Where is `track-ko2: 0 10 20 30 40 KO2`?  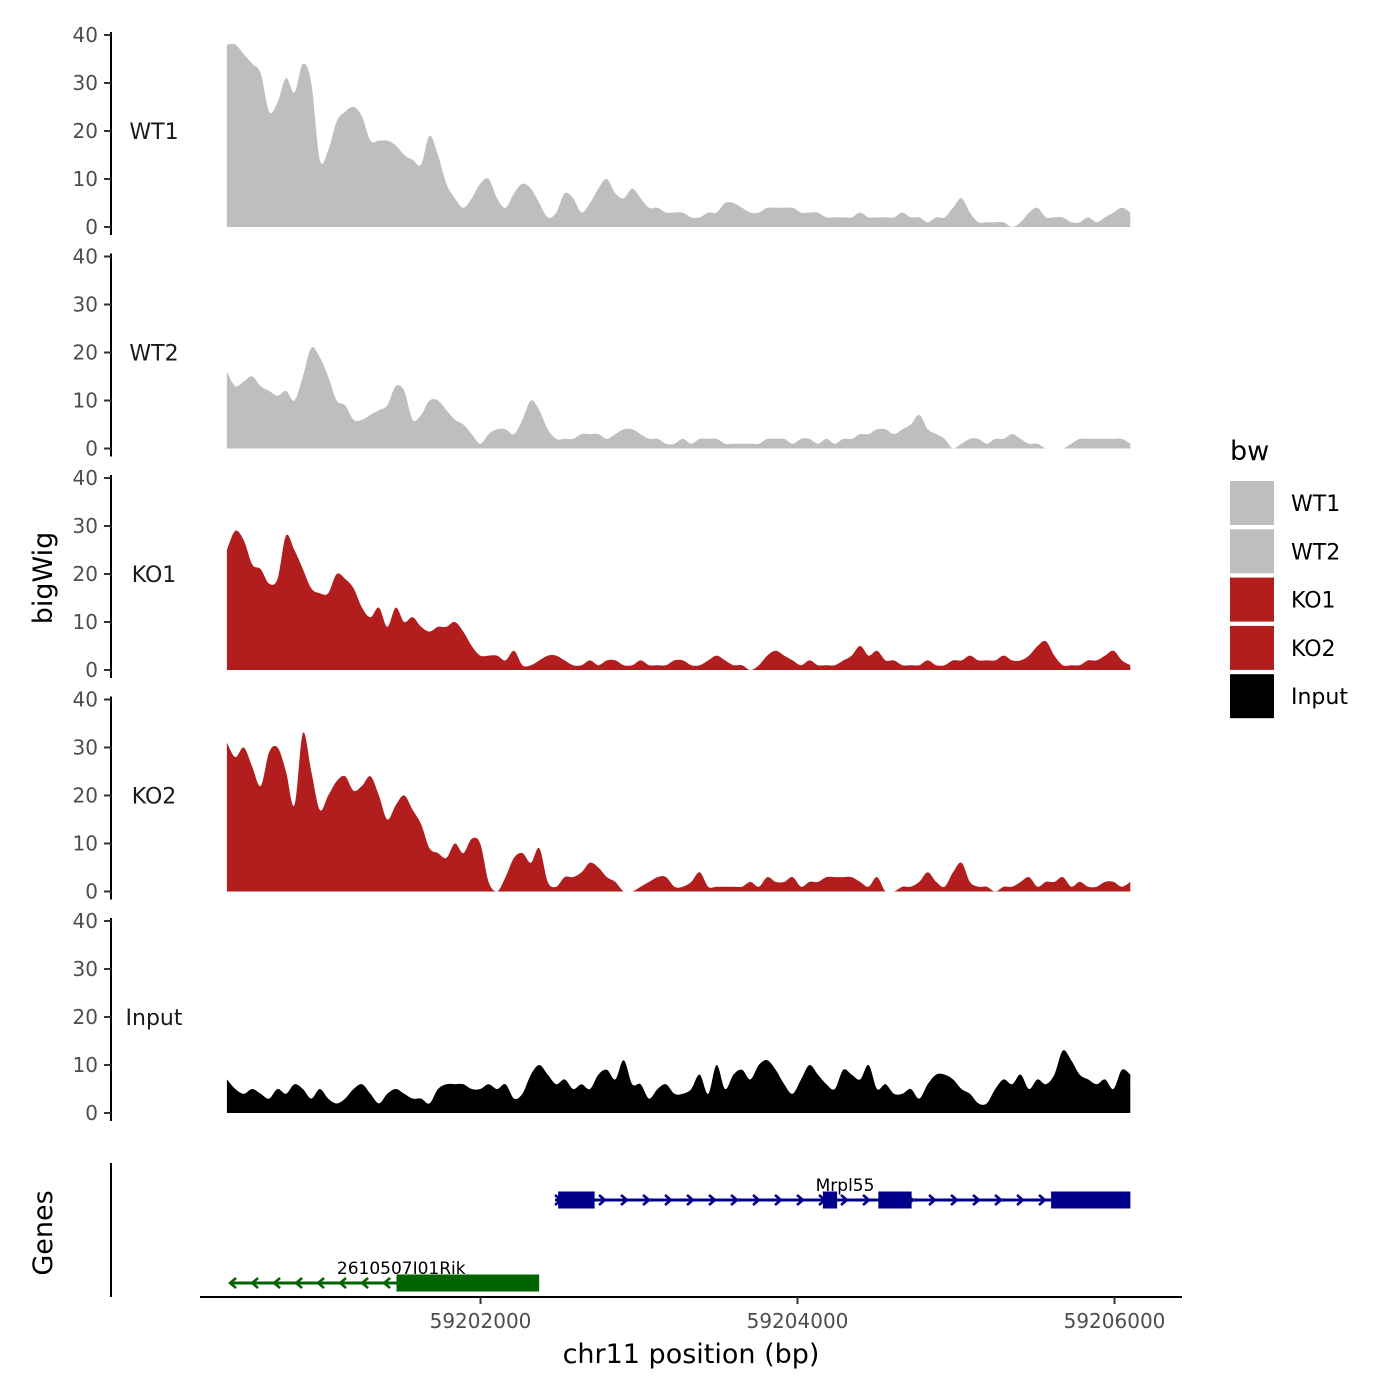
track-ko2: 0 10 20 30 40 KO2 is located at coordinates (602, 796).